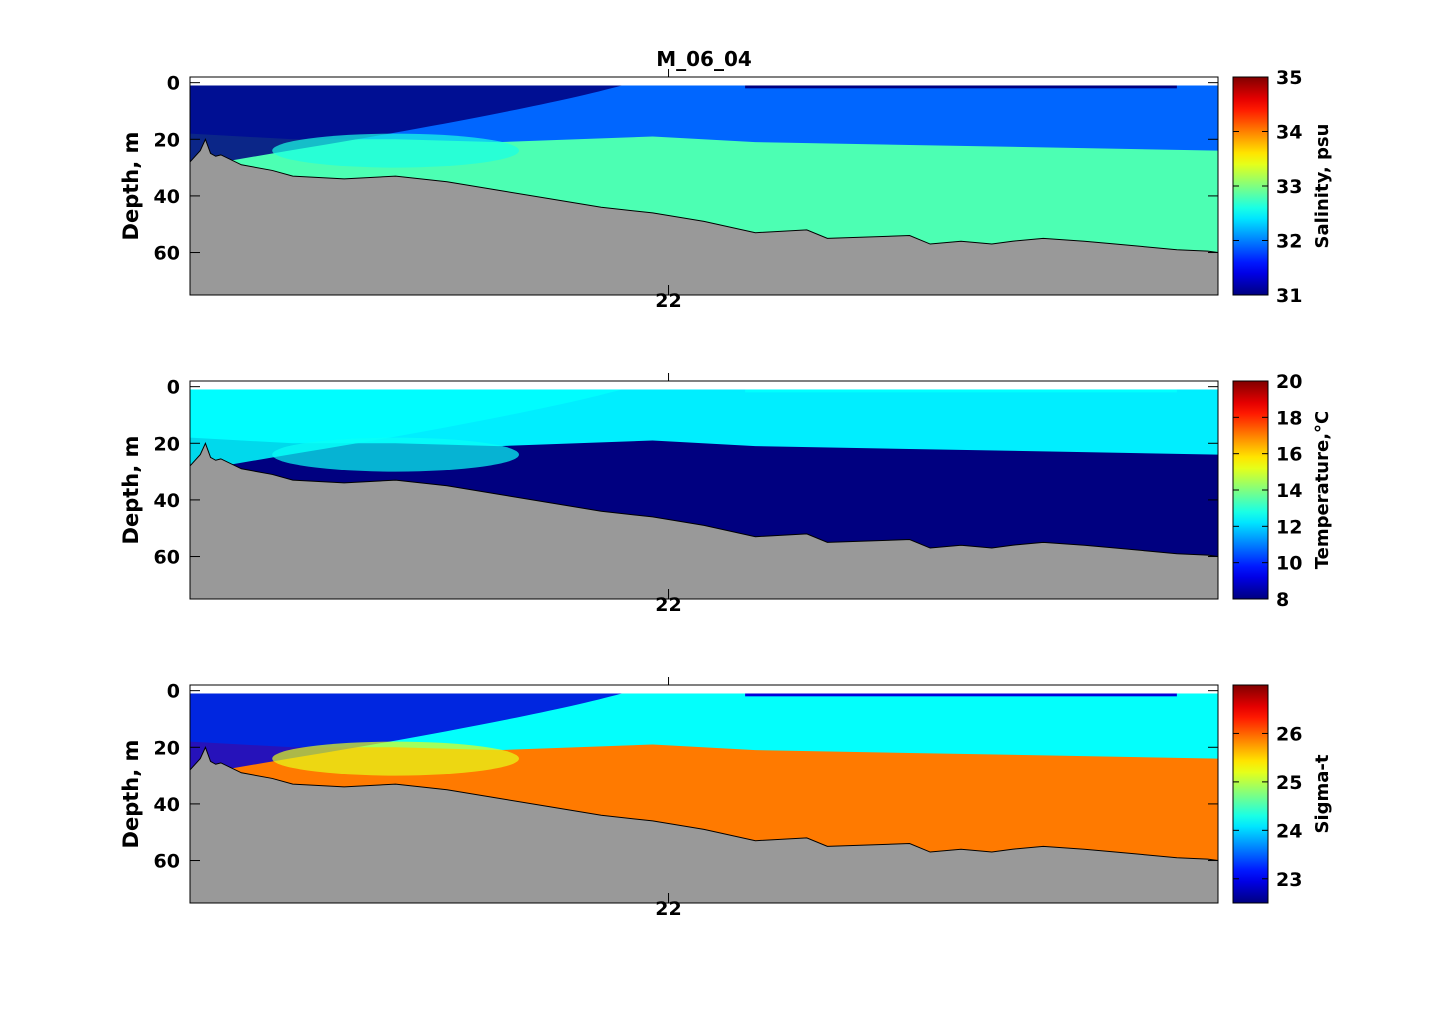  What do you see at coordinates (1322, 186) in the screenshot?
I see `colorbar-label: Salinity, psu` at bounding box center [1322, 186].